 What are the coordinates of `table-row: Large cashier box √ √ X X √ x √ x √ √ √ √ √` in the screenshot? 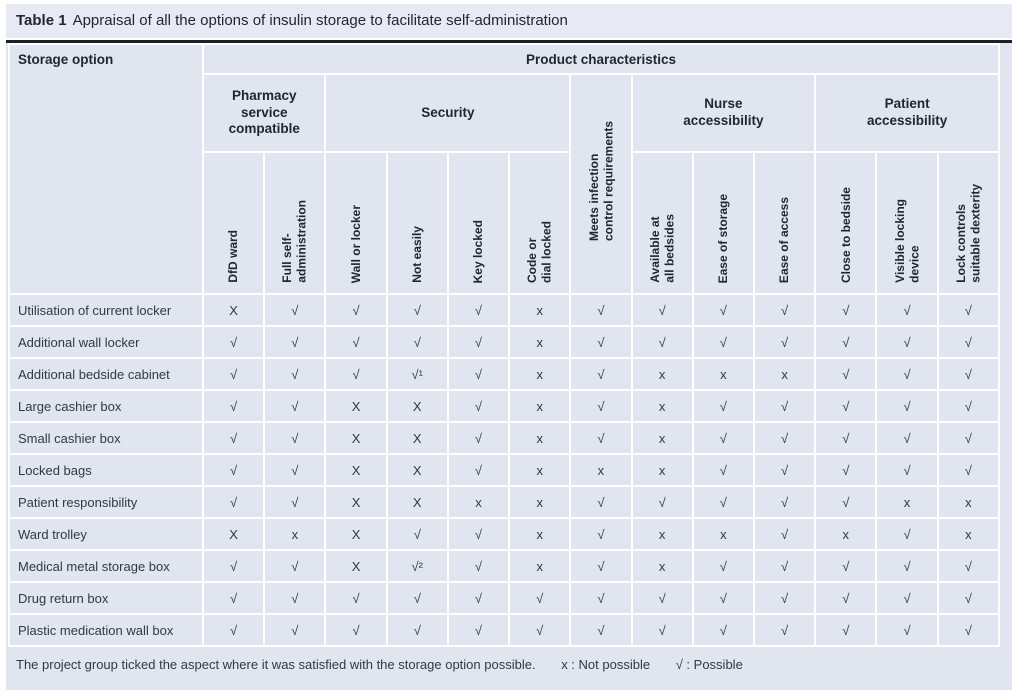 It's located at (504, 406).